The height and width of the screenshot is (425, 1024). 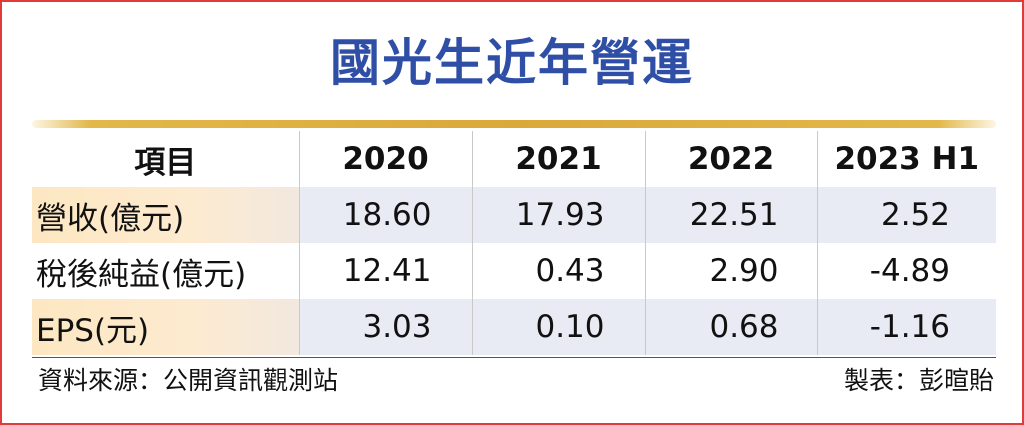 I want to click on table-cell: -1.16, so click(x=906, y=327).